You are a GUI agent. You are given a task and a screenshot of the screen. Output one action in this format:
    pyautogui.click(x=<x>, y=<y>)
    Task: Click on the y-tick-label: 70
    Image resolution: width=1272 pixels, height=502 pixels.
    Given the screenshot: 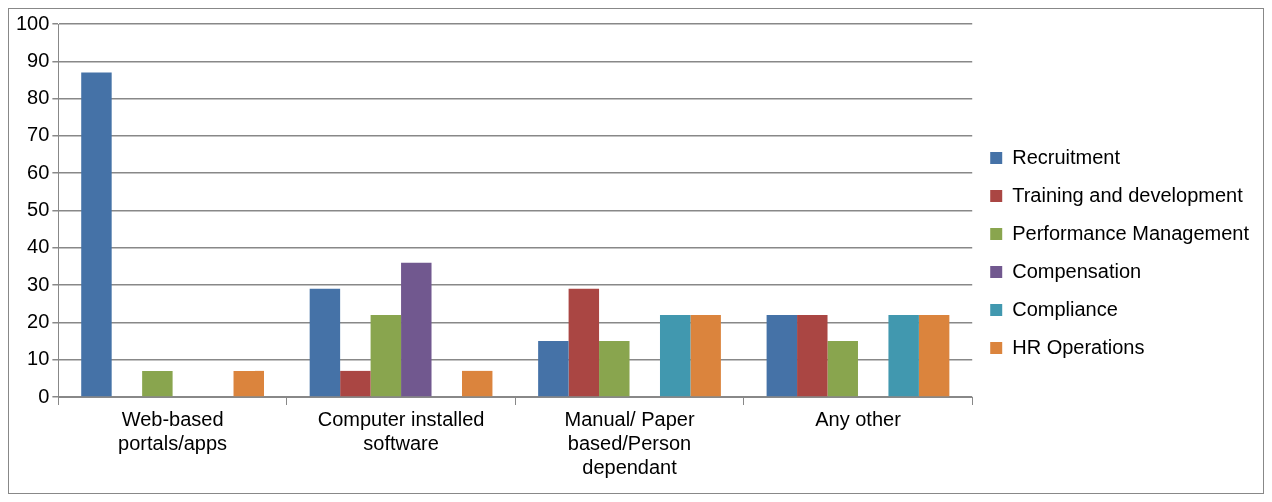 What is the action you would take?
    pyautogui.click(x=38, y=134)
    